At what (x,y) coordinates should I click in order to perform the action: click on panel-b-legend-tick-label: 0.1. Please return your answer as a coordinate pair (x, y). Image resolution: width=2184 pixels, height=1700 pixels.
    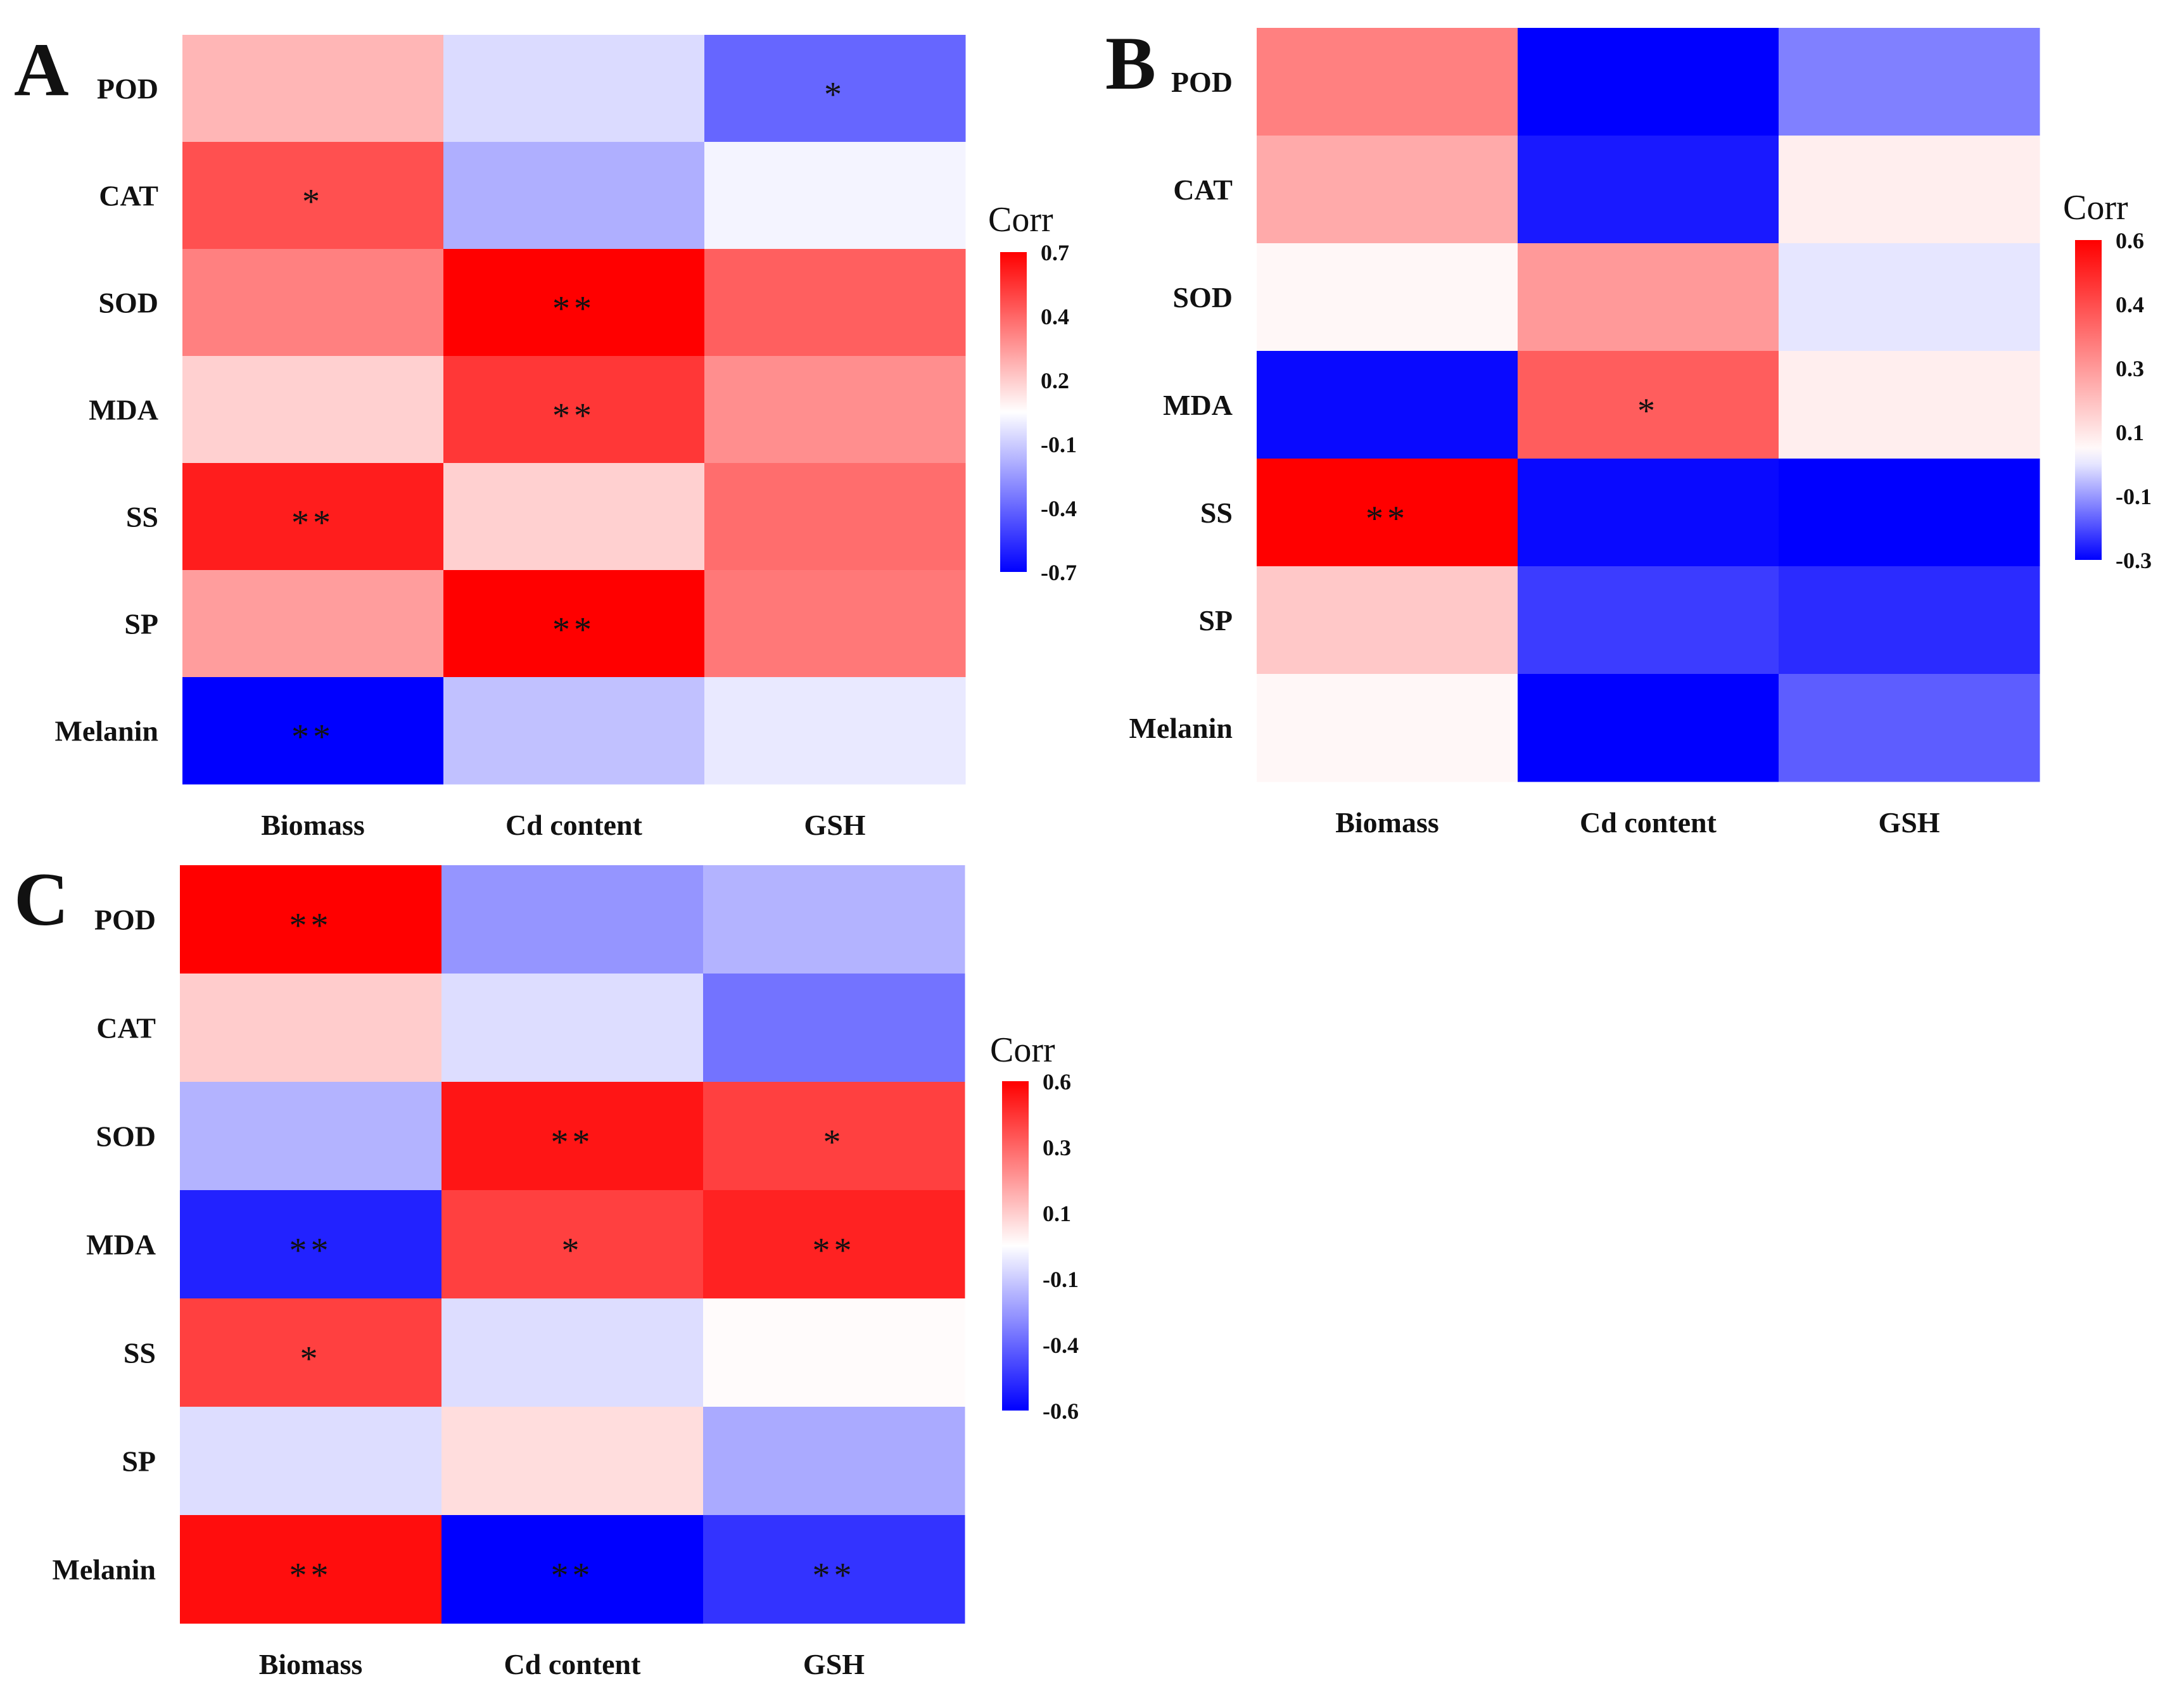
    Looking at the image, I should click on (2130, 433).